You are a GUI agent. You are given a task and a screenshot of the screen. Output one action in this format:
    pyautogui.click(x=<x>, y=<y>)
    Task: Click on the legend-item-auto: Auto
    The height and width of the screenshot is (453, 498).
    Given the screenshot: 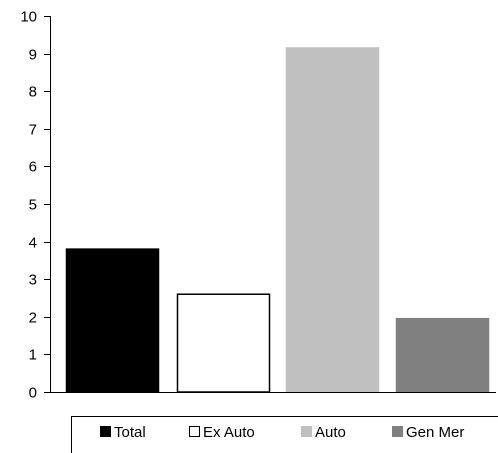 What is the action you would take?
    pyautogui.click(x=323, y=432)
    